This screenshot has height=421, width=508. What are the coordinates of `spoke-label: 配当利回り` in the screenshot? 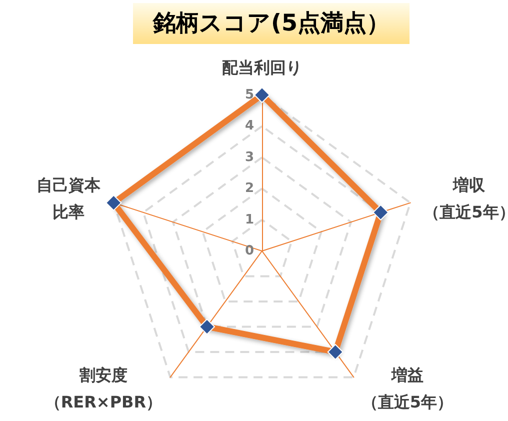 It's located at (262, 67).